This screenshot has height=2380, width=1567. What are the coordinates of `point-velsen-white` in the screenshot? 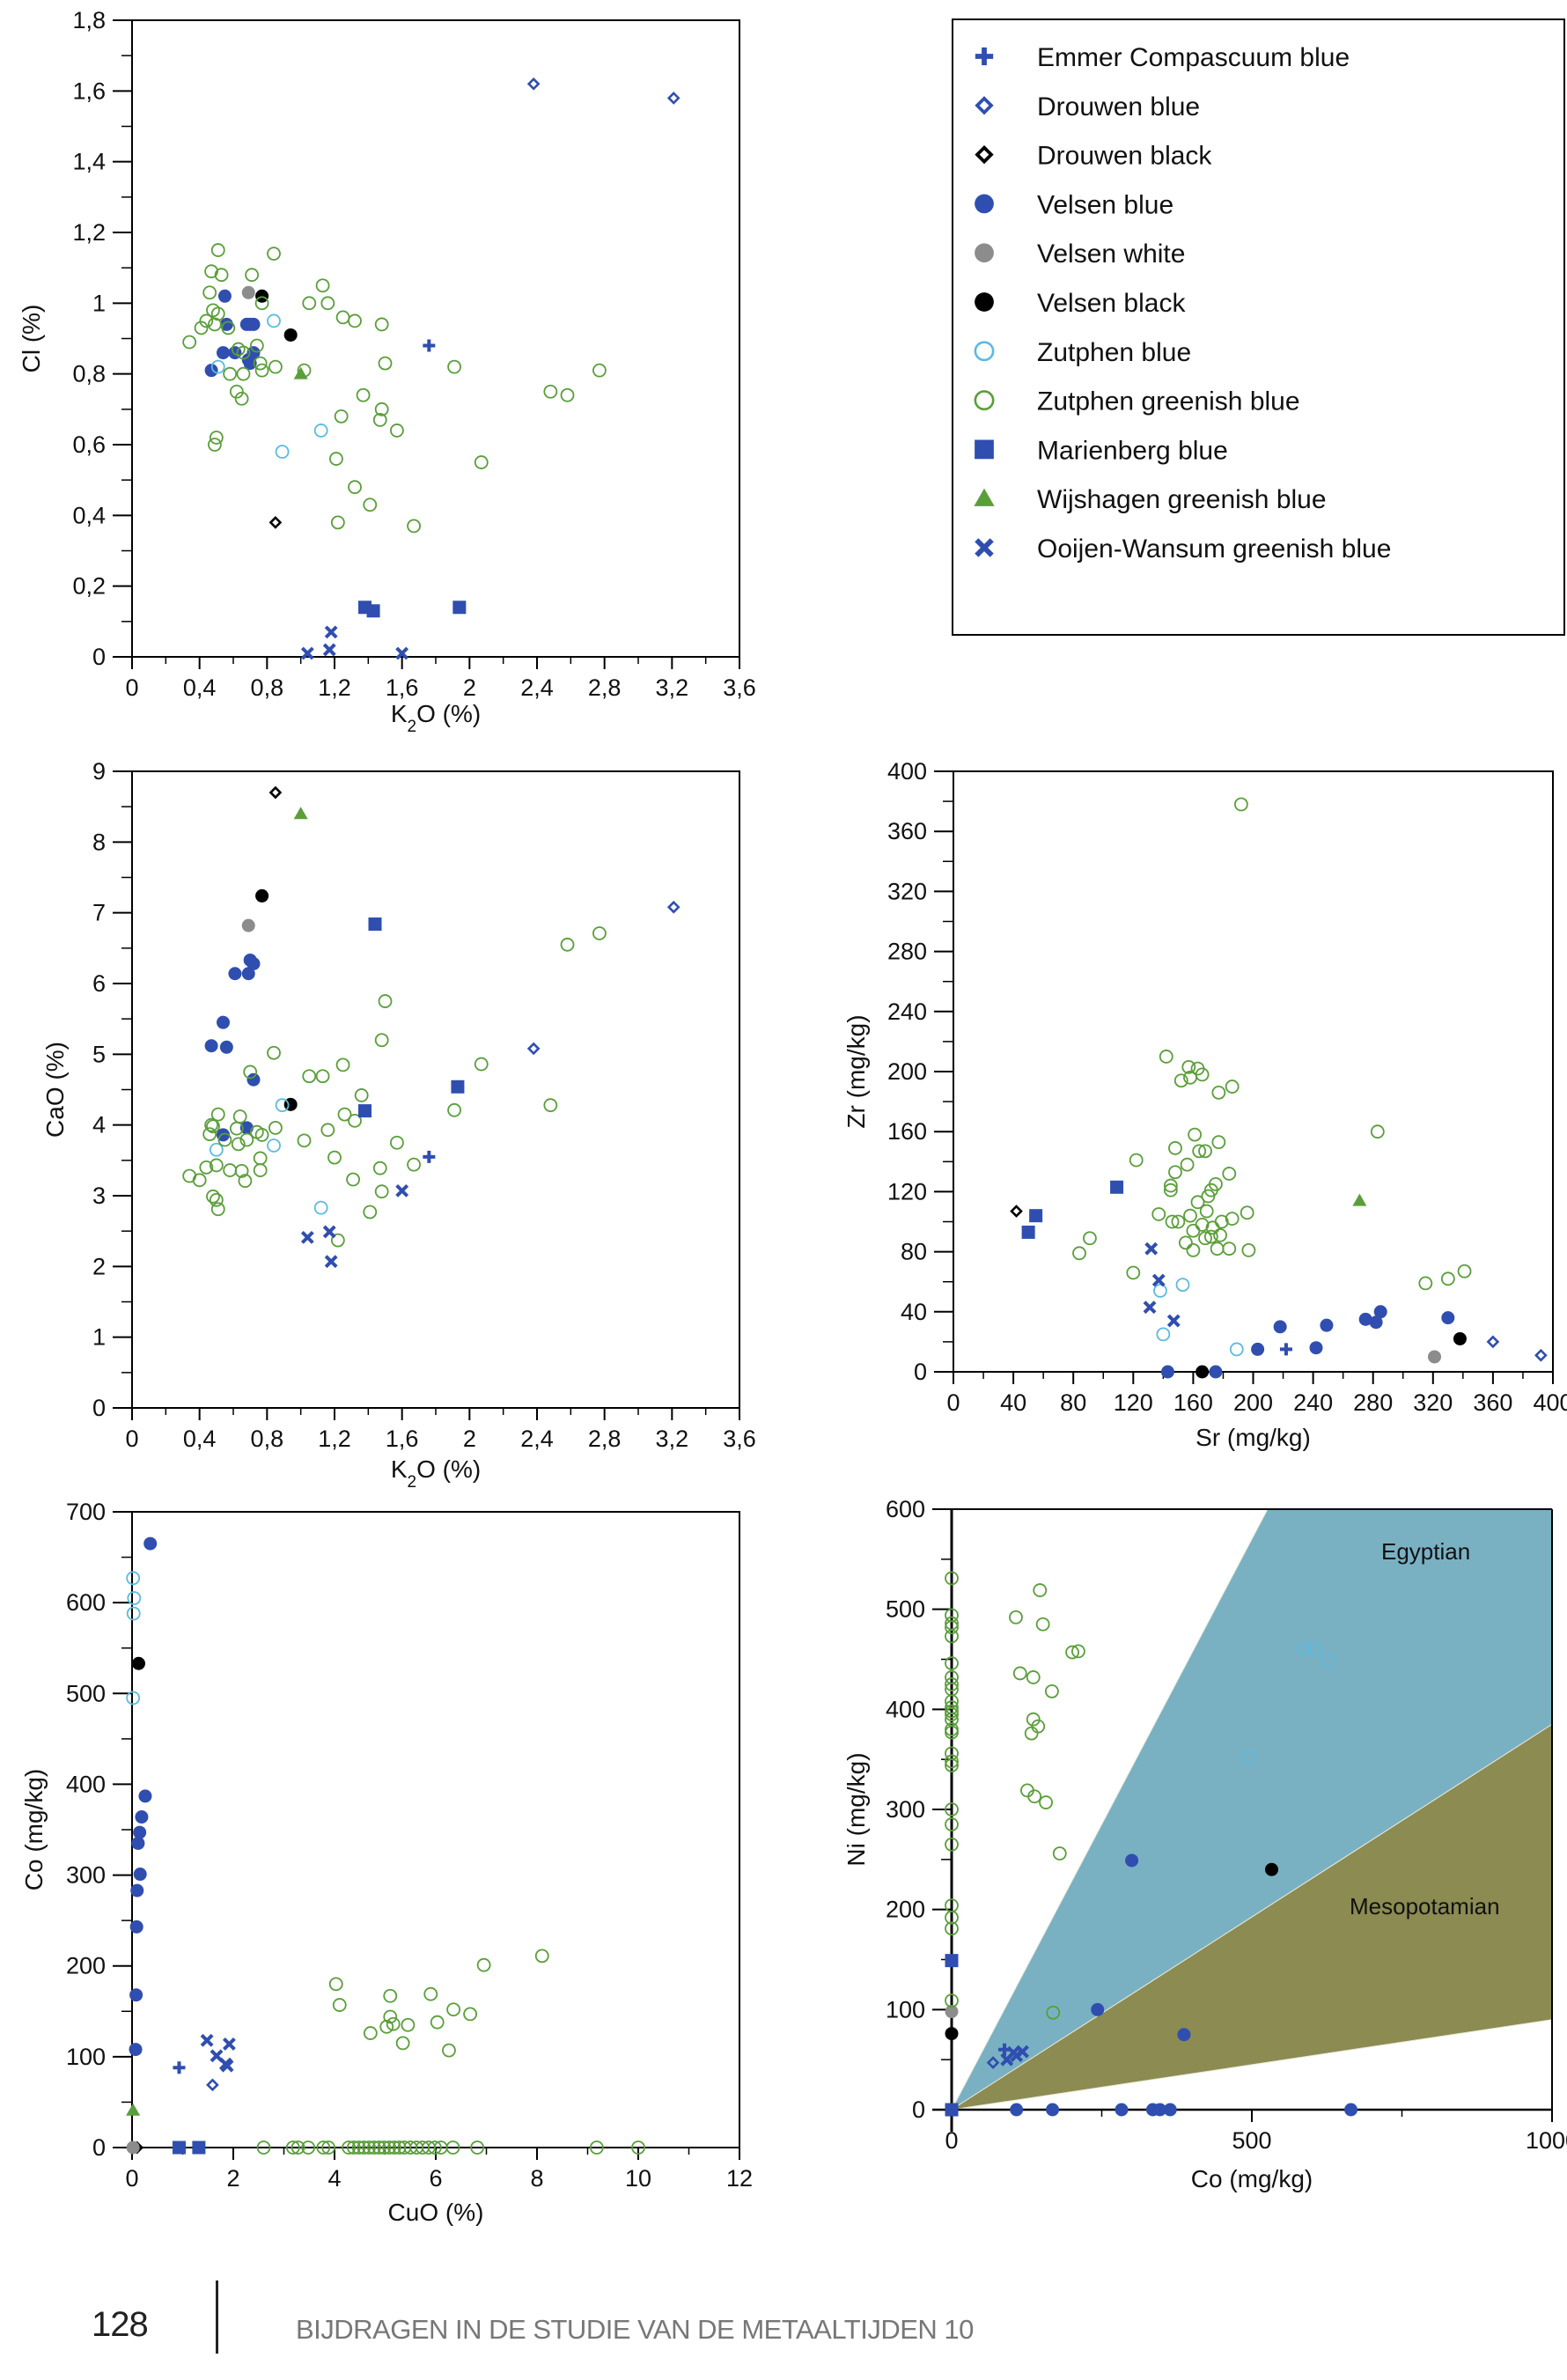 It's located at (952, 2012).